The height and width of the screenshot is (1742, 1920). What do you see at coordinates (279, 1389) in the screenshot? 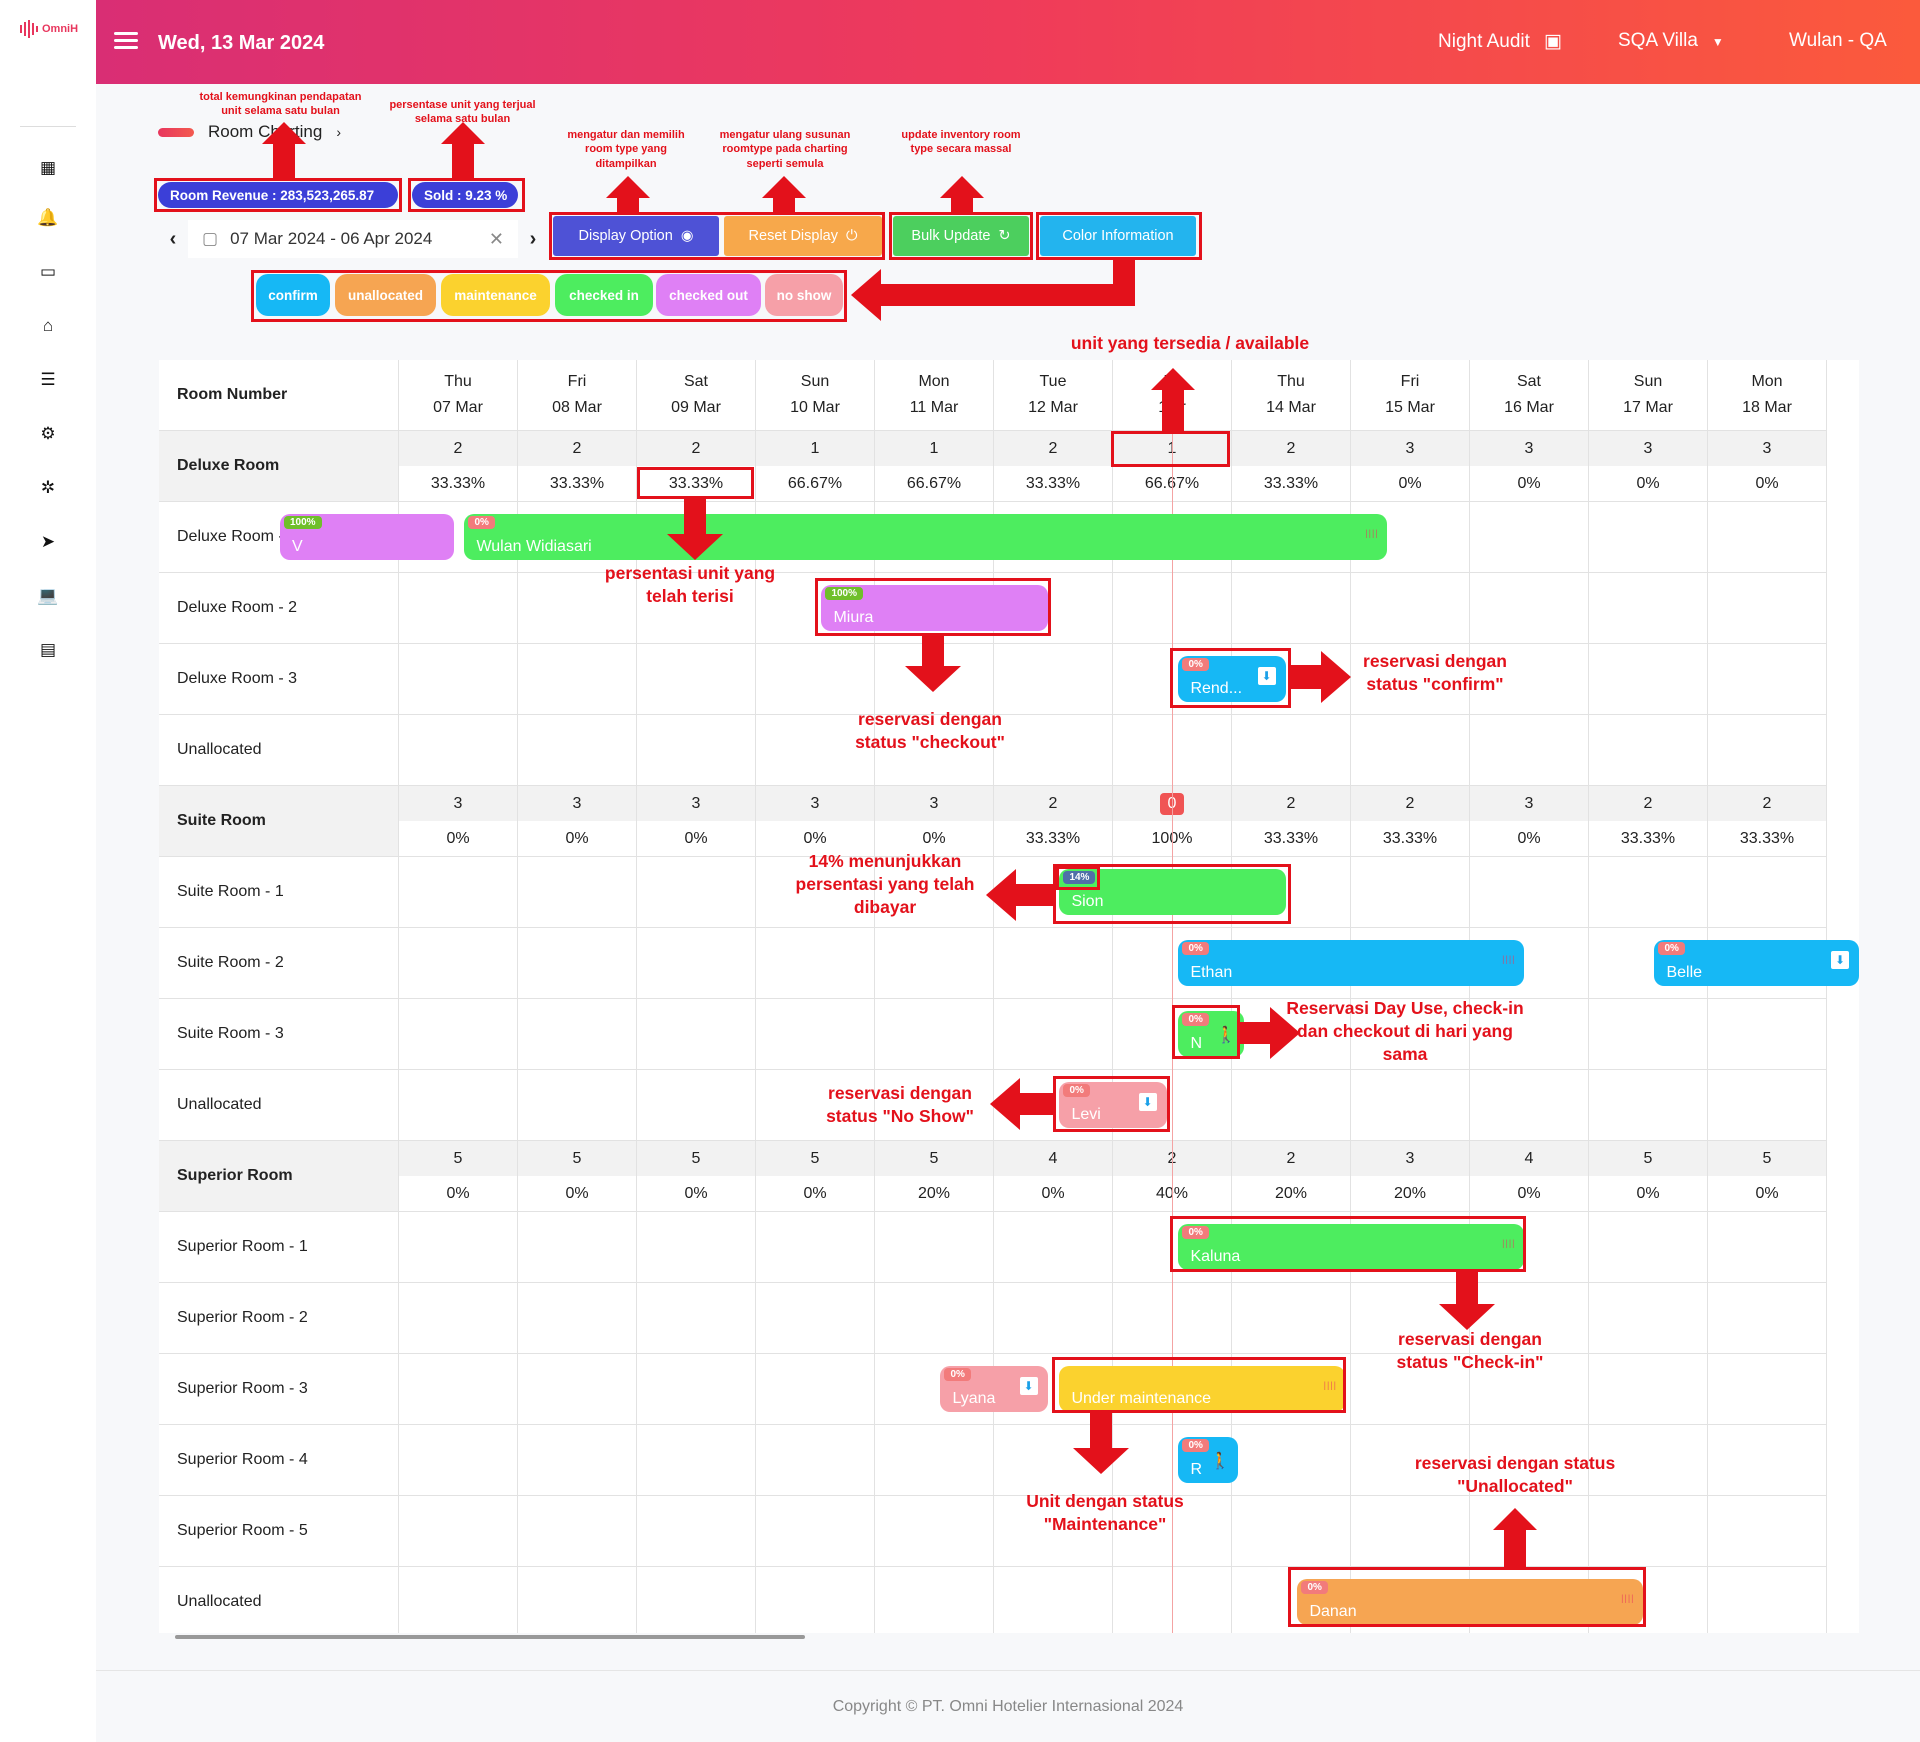
I see `room-row-label: Superior Room - 3` at bounding box center [279, 1389].